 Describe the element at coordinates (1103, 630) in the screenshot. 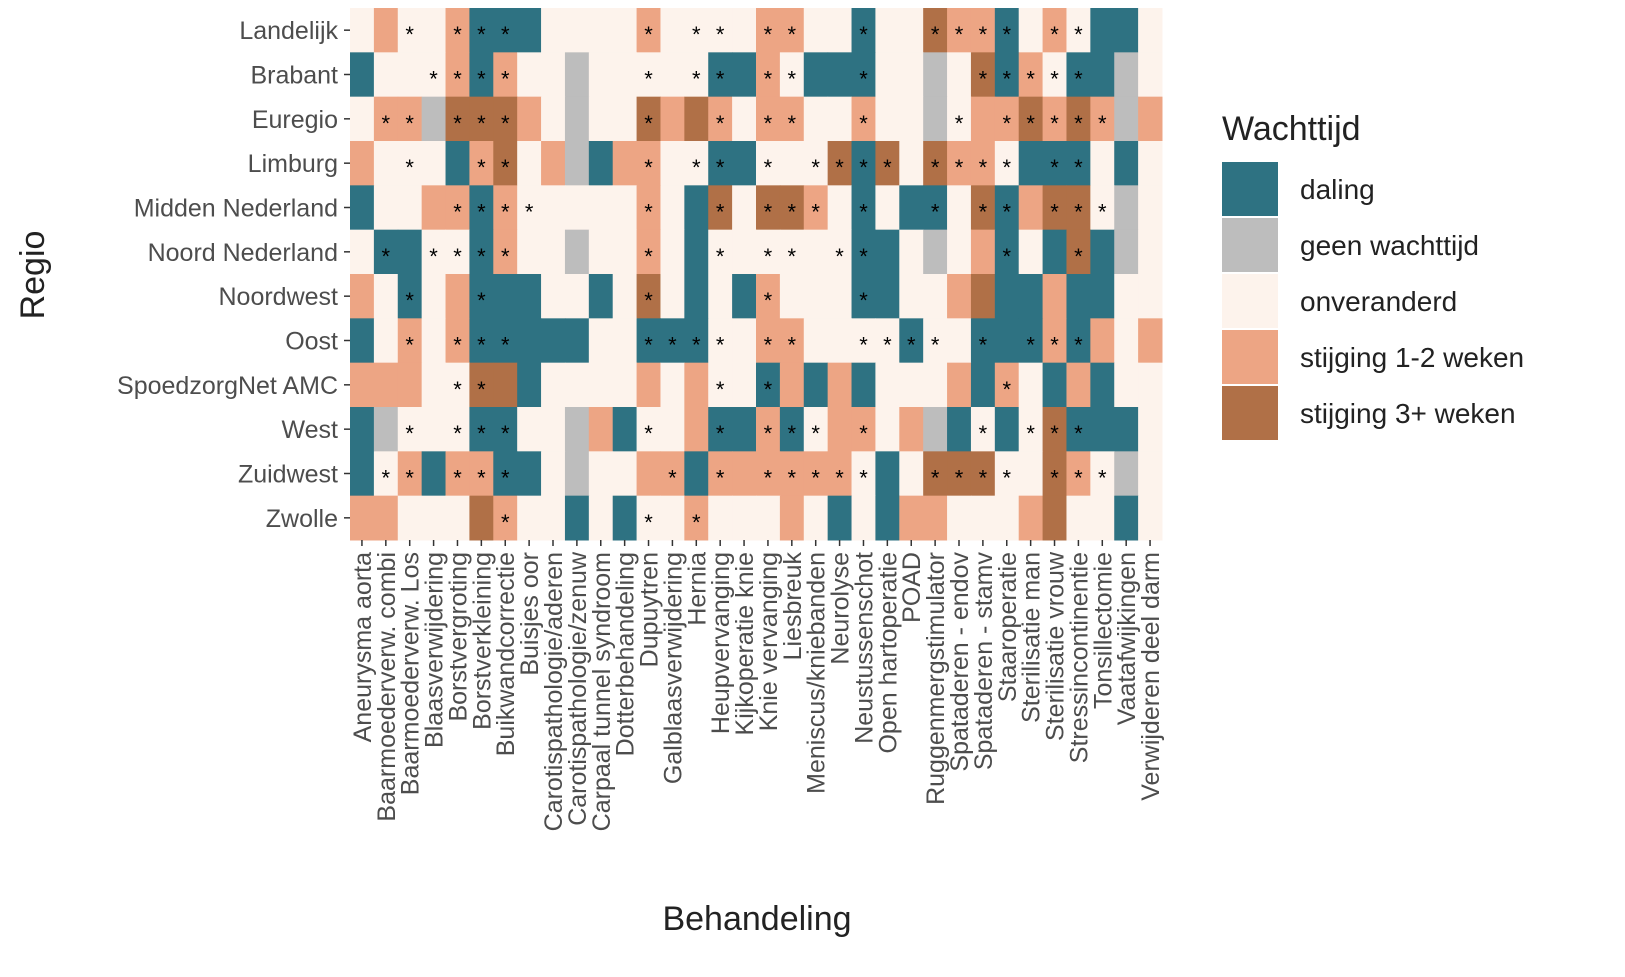

I see `x-tick-label: Tonsillectomie` at that location.